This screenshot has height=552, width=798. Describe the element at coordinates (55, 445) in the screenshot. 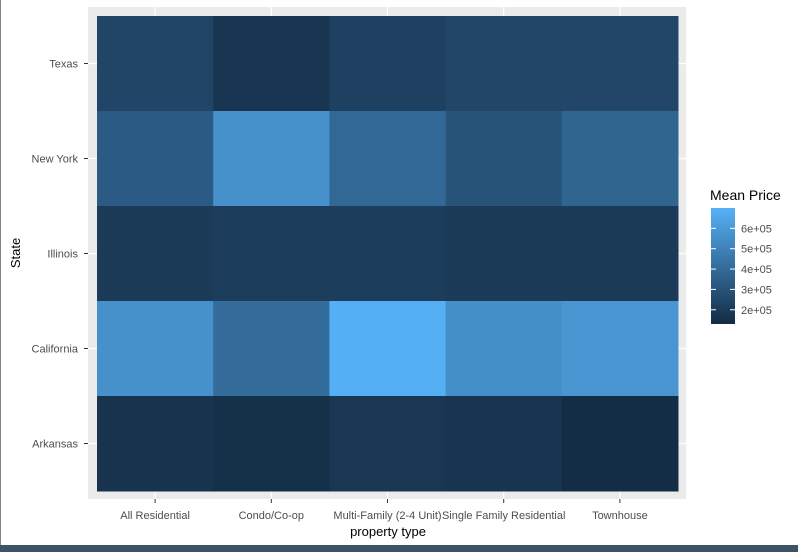

I see `y-tick-label: Arkansas` at that location.